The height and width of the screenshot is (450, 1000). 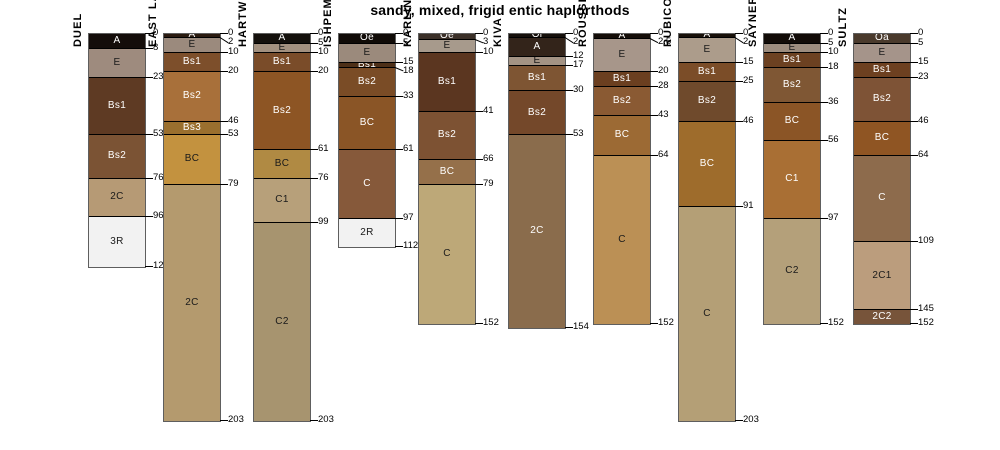 I want to click on horizon-label: Bs2, so click(x=707, y=101).